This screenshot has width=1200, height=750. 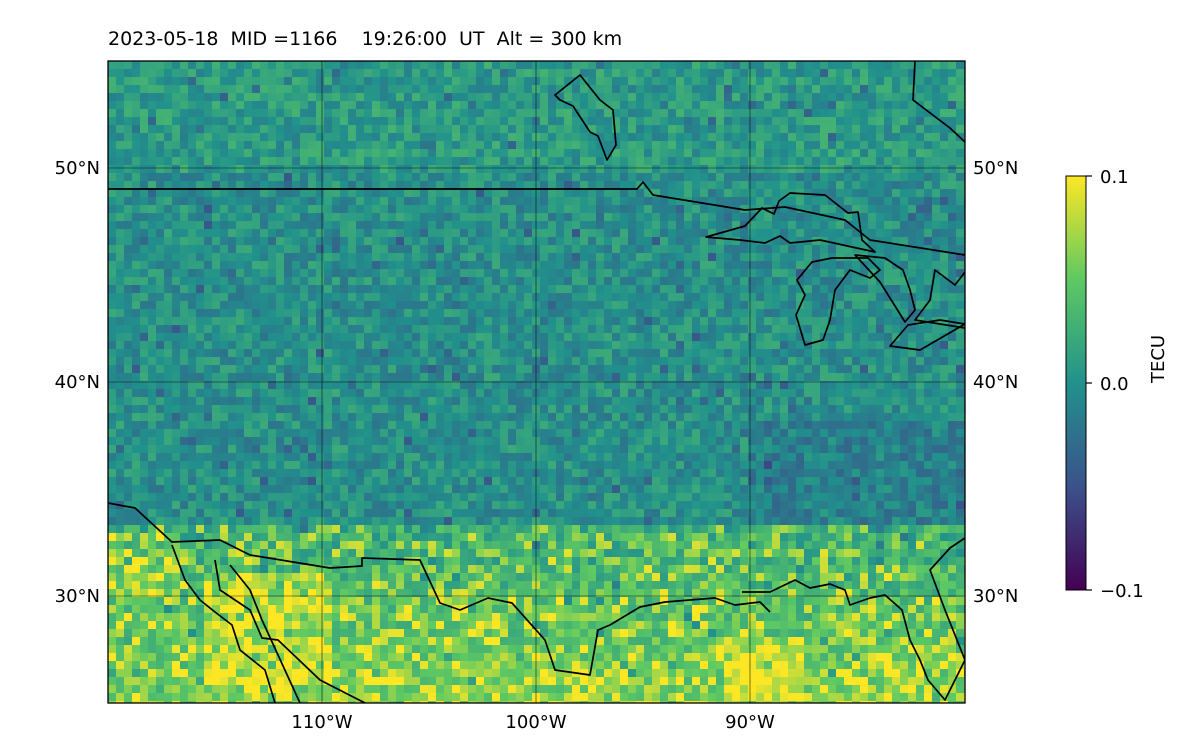 What do you see at coordinates (927, 335) in the screenshot?
I see `lake-erie-ontario` at bounding box center [927, 335].